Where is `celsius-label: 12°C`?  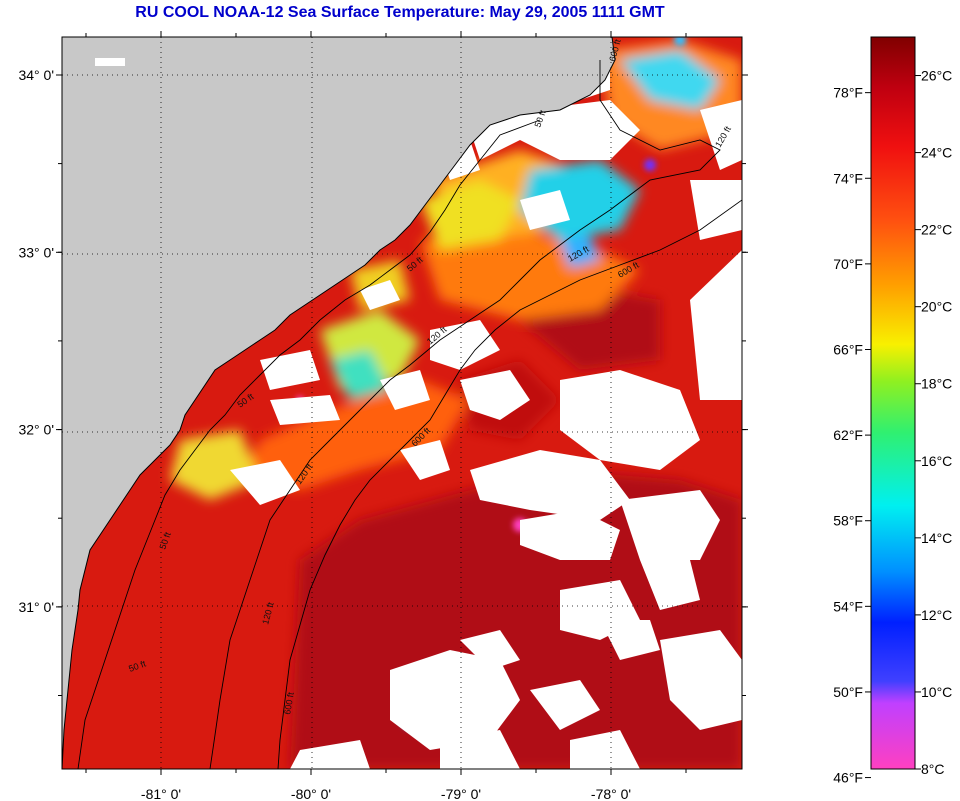
celsius-label: 12°C is located at coordinates (936, 615).